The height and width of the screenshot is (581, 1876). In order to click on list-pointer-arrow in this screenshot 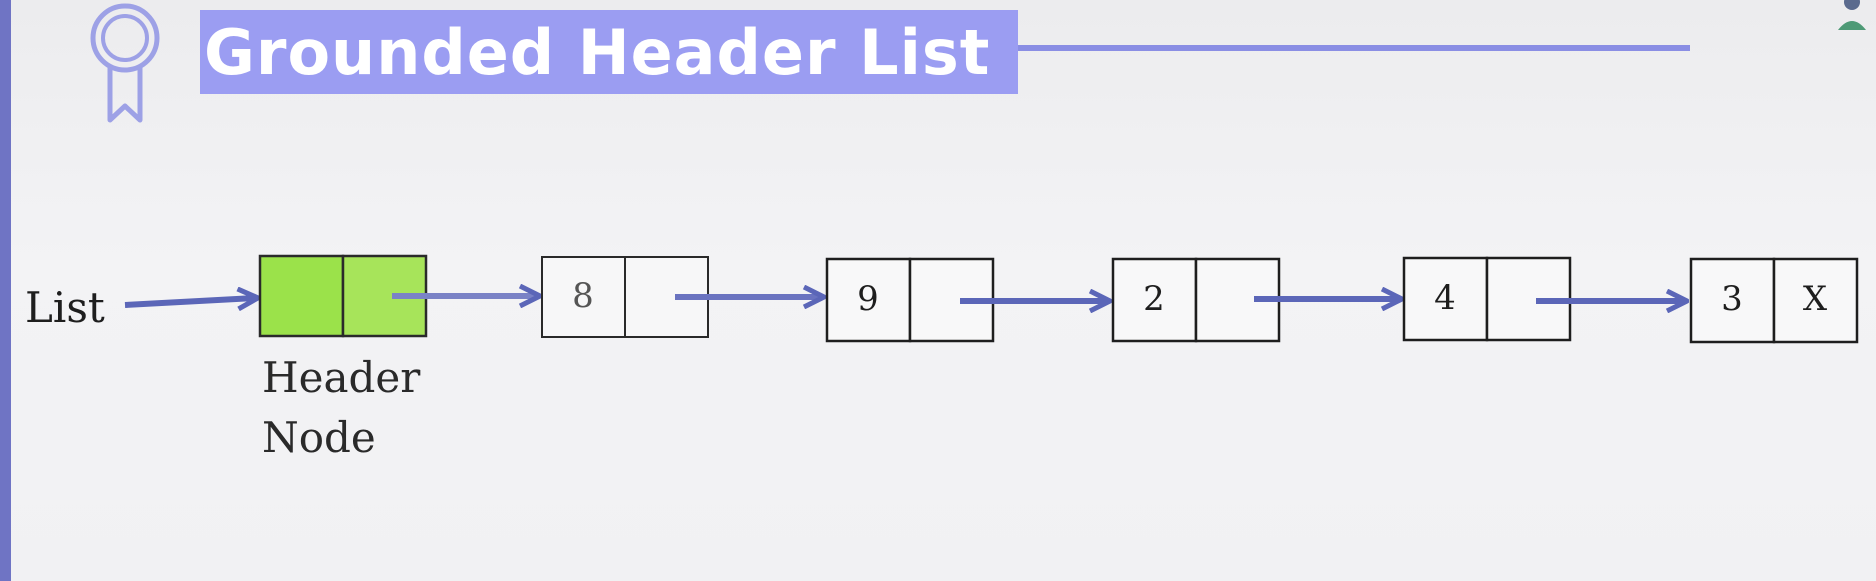, I will do `click(190, 301)`.